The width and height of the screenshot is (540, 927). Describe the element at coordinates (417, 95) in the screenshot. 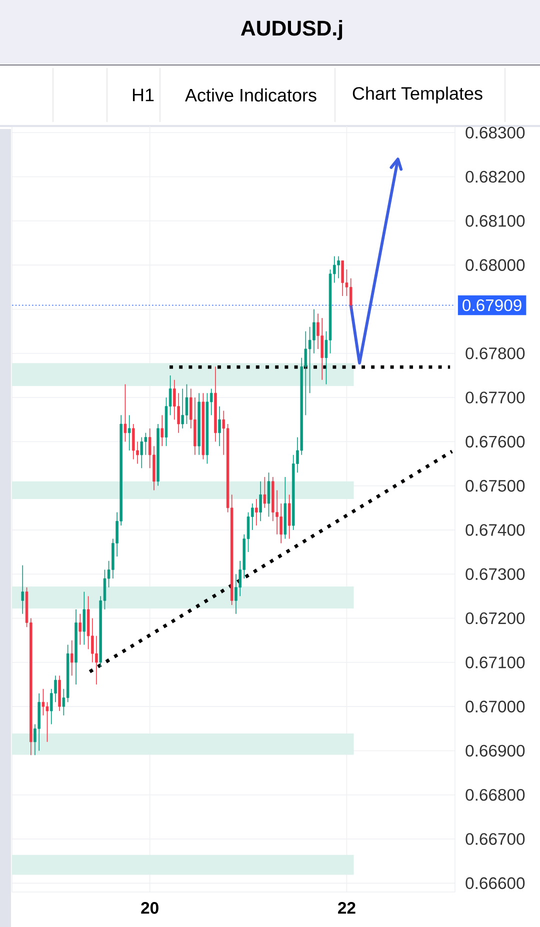

I see `text: Chart Templates` at that location.